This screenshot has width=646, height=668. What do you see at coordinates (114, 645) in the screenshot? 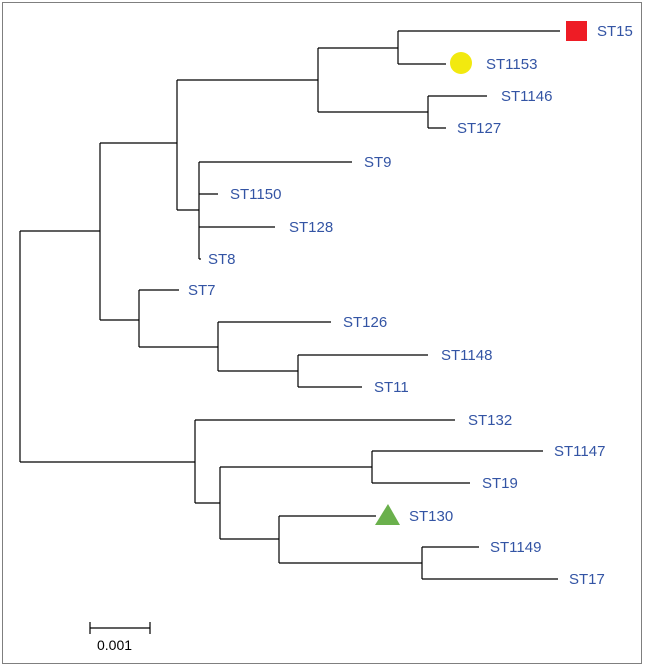
I see `scale-bar-label: 0.001` at bounding box center [114, 645].